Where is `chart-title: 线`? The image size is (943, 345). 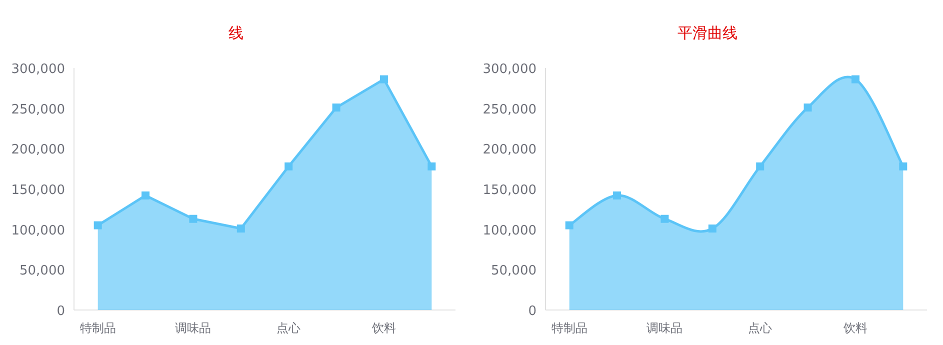
chart-title: 线 is located at coordinates (236, 33).